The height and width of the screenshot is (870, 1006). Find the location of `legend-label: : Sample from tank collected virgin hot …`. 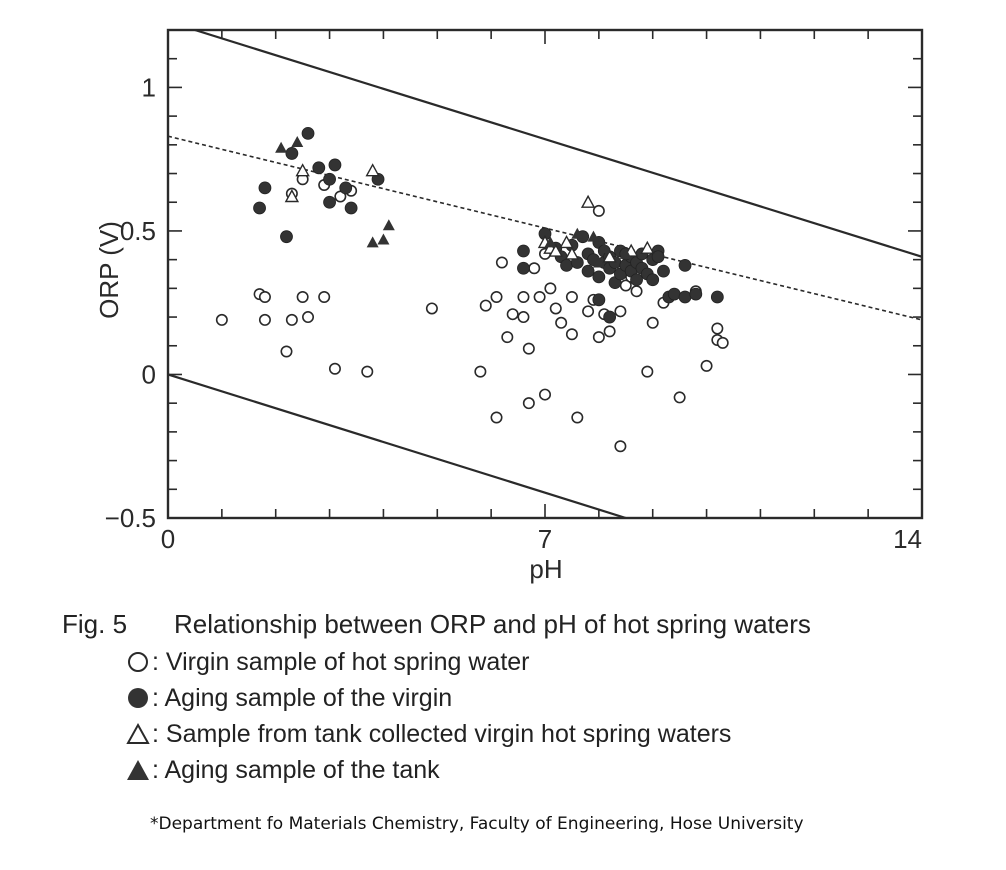

legend-label: : Sample from tank collected virgin hot … is located at coordinates (442, 734).